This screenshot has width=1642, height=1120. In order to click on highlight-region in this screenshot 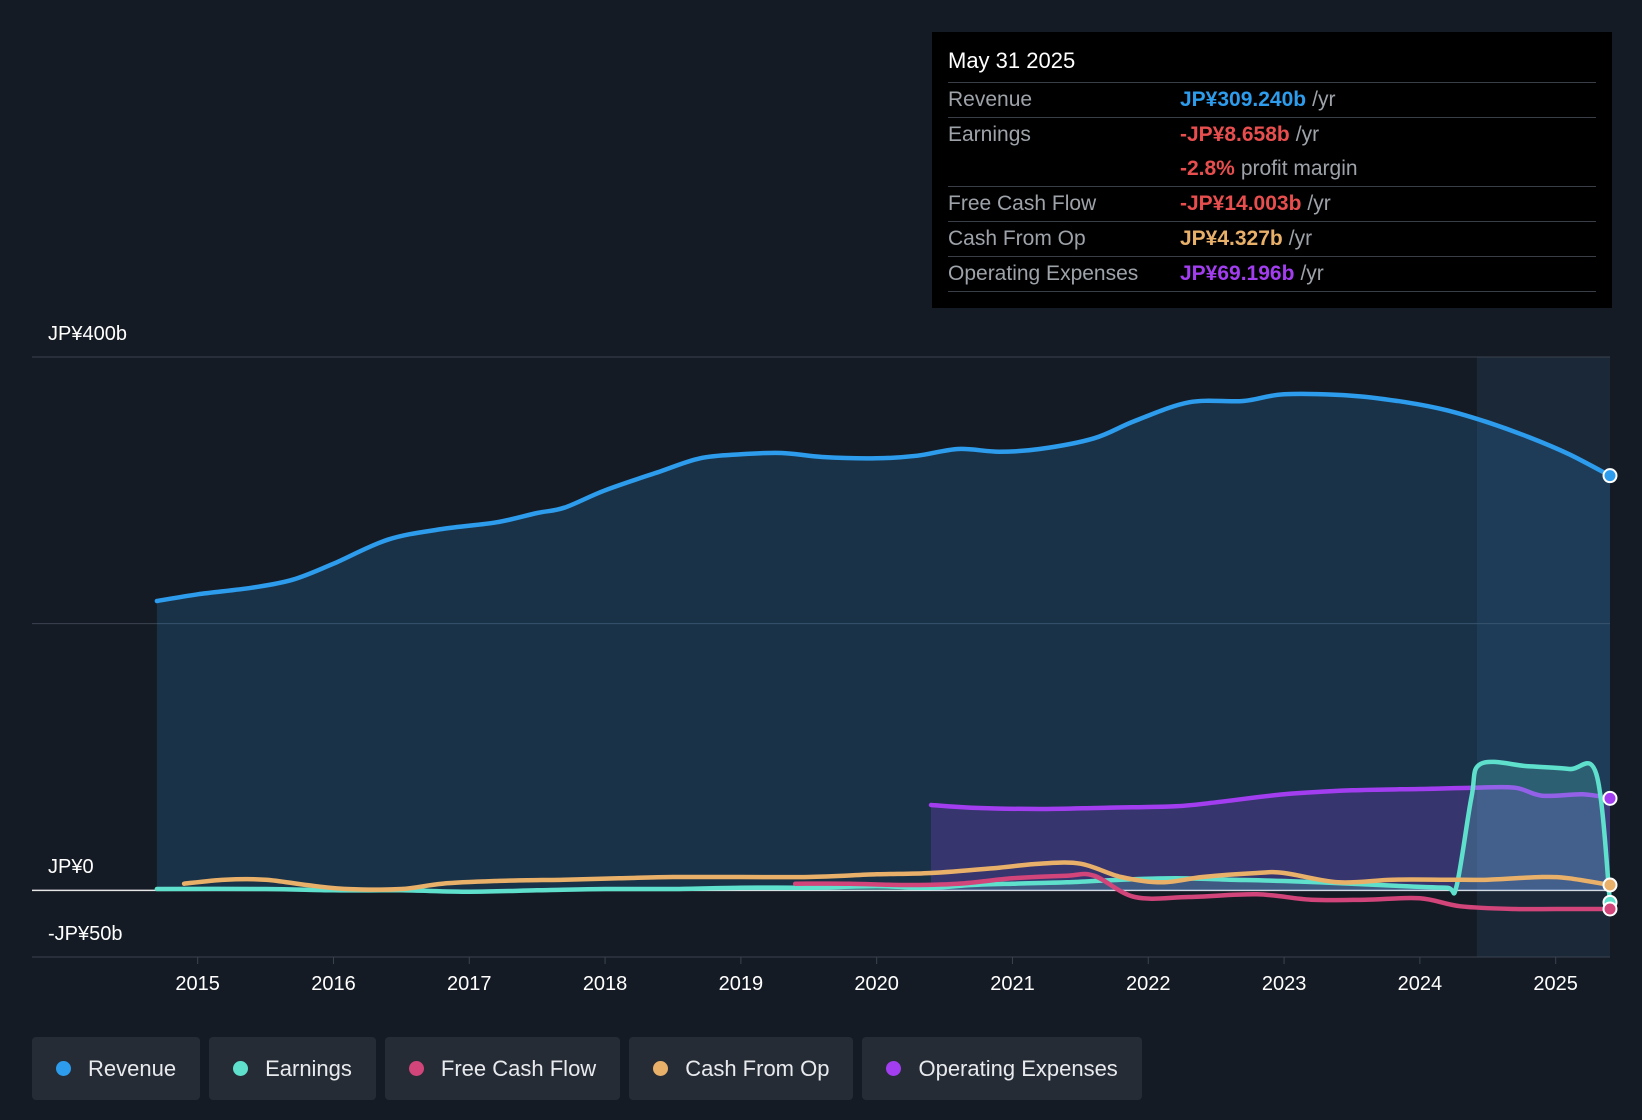, I will do `click(1543, 657)`.